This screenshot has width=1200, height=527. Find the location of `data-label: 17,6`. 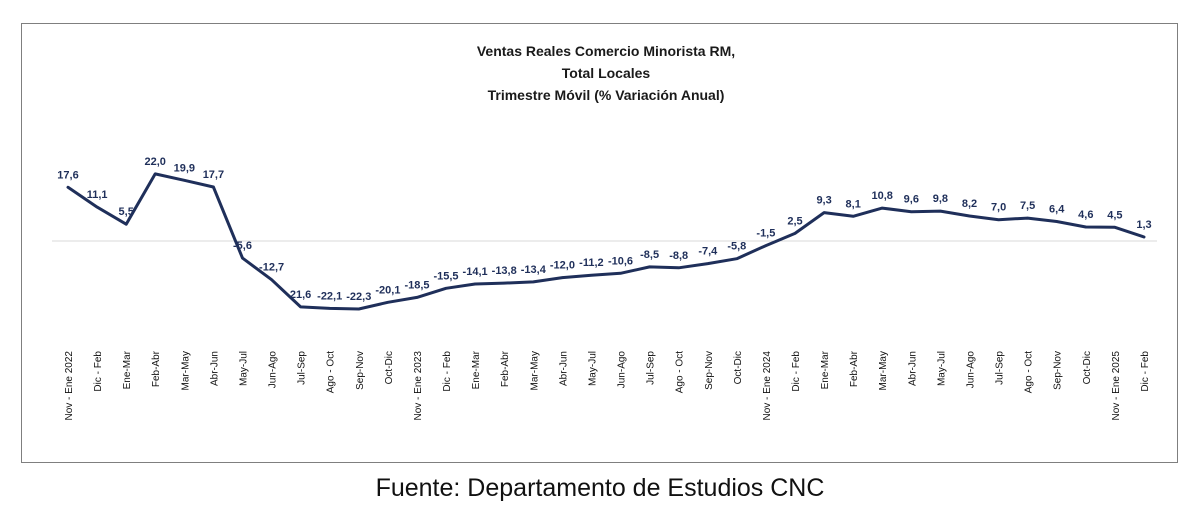

data-label: 17,6 is located at coordinates (67, 175).